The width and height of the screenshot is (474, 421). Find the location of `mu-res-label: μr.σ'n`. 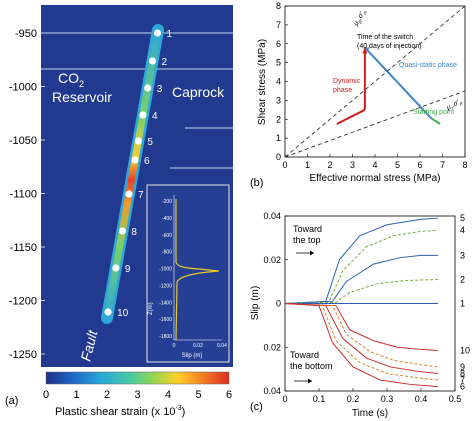

mu-res-label: μr.σ'n is located at coordinates (454, 106).